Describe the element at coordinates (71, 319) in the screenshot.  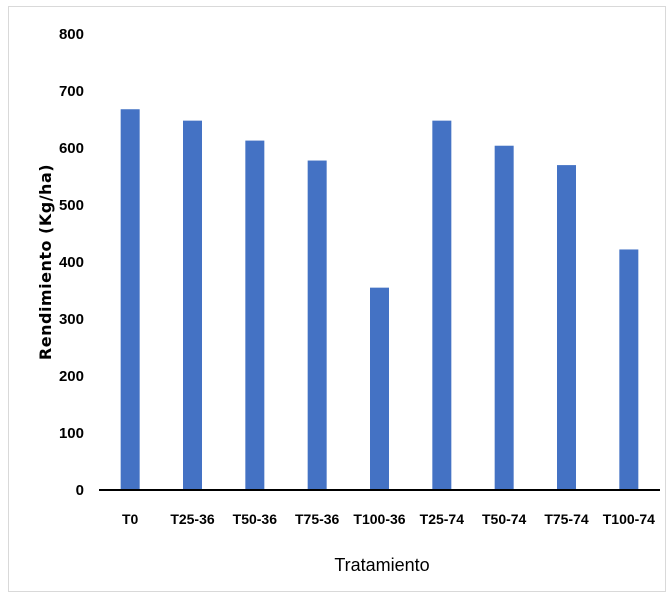
I see `y-tick-label: 300` at that location.